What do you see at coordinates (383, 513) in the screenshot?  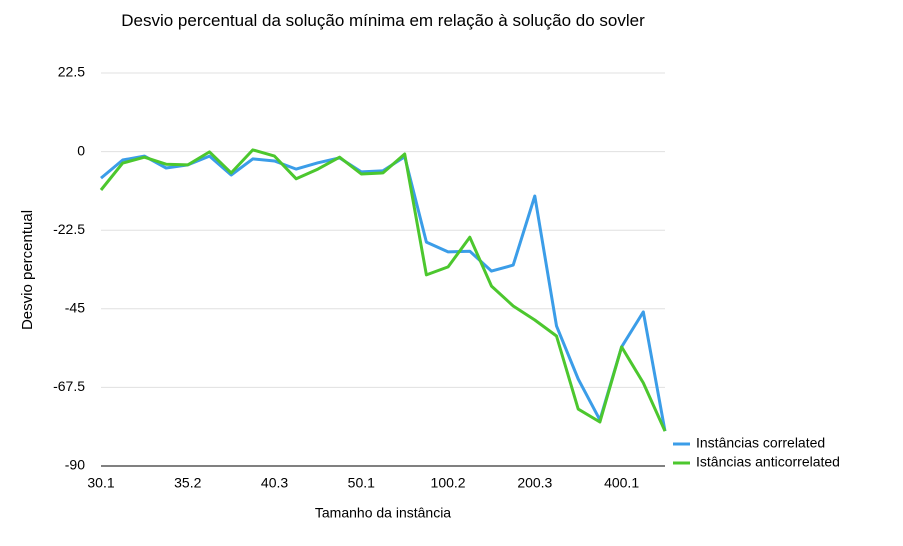 I see `x-axis-label: Tamanho da instância` at bounding box center [383, 513].